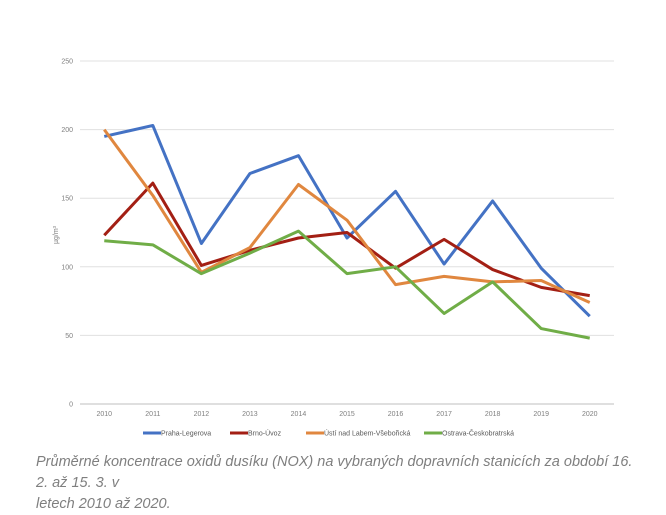 This screenshot has width=666, height=515. Describe the element at coordinates (250, 414) in the screenshot. I see `x-tick-label: 2013` at that location.